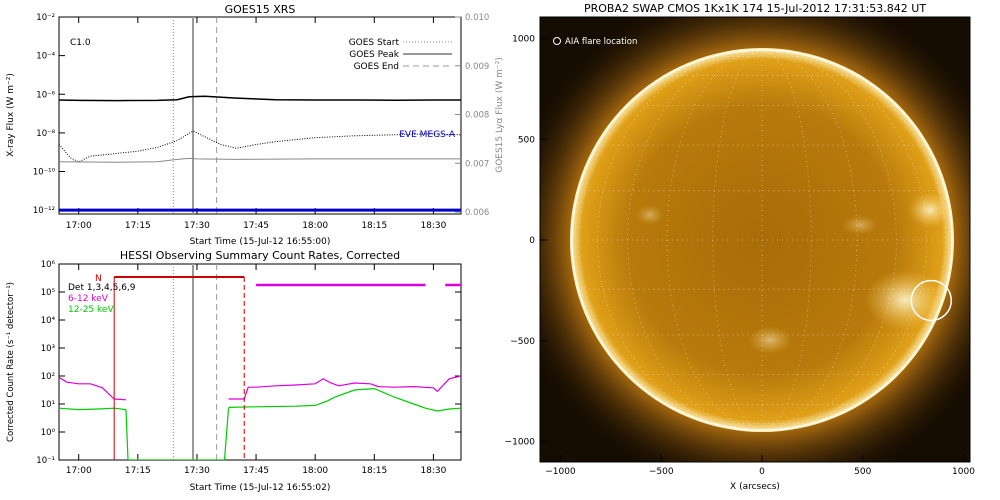 Image resolution: width=1000 pixels, height=500 pixels. Describe the element at coordinates (260, 488) in the screenshot. I see `hessi-xlabel: Start Time (15-Jul-12 16:55:02)` at that location.